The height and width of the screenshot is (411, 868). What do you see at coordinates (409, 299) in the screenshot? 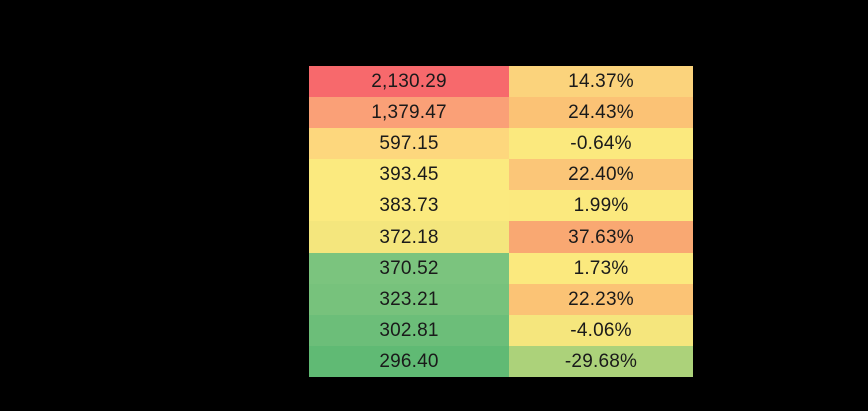
I see `value-cell: 323.21` at bounding box center [409, 299].